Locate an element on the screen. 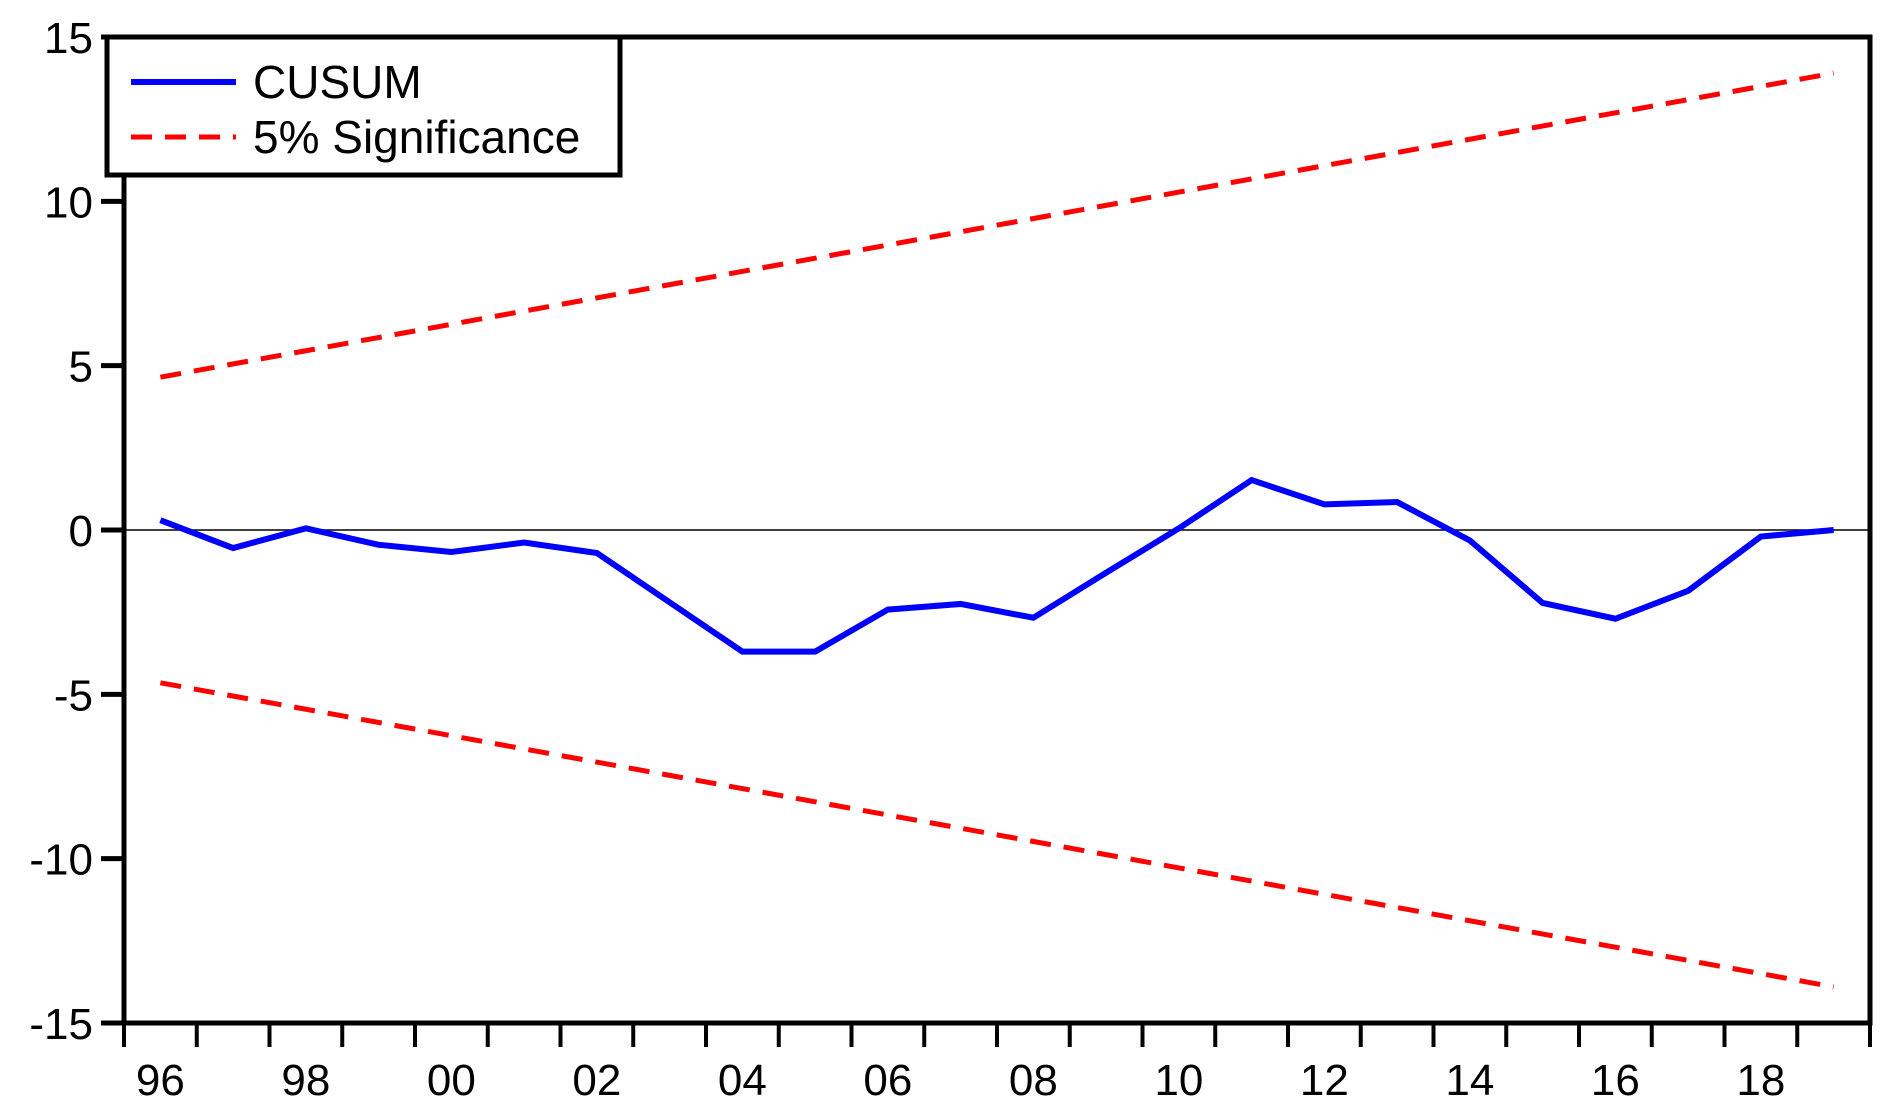  x-tick-label: 04 is located at coordinates (742, 1080).